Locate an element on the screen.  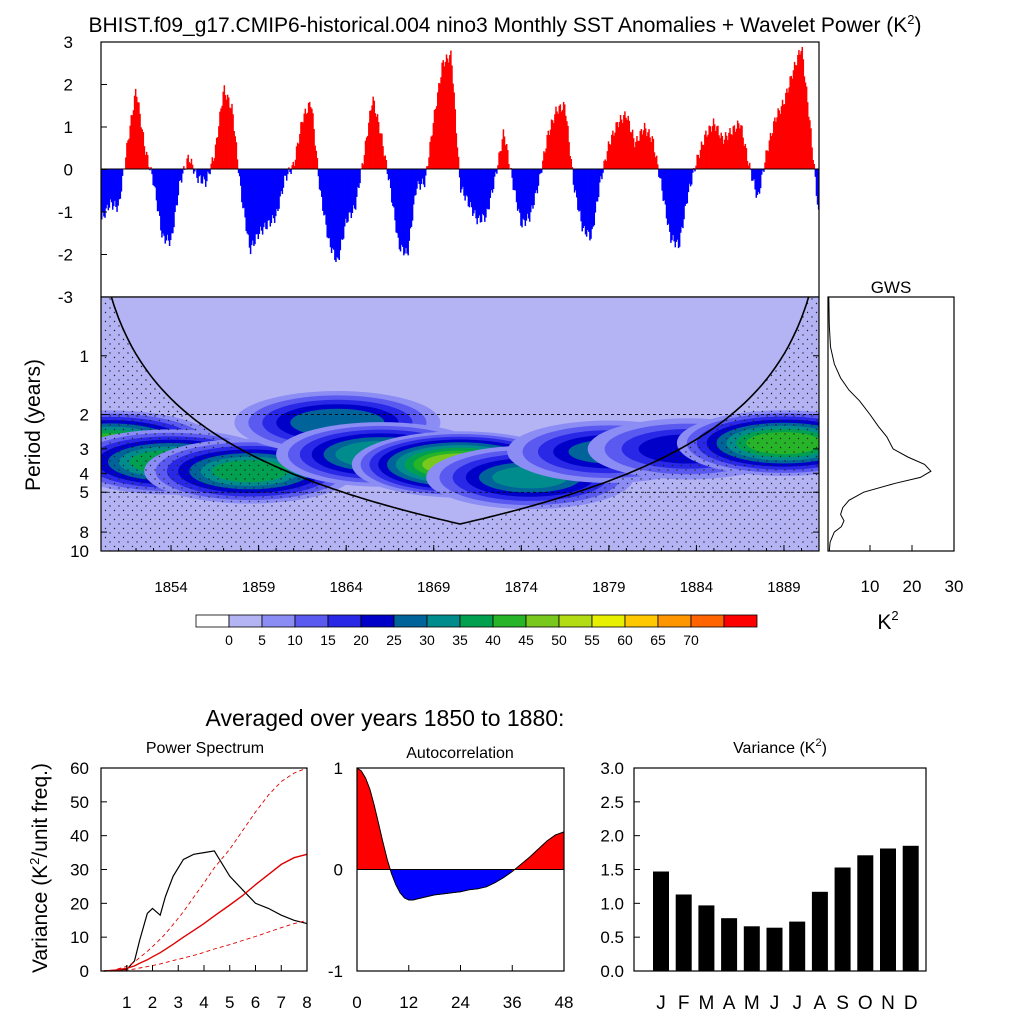
year-tick-label: 1869 is located at coordinates (433, 587).